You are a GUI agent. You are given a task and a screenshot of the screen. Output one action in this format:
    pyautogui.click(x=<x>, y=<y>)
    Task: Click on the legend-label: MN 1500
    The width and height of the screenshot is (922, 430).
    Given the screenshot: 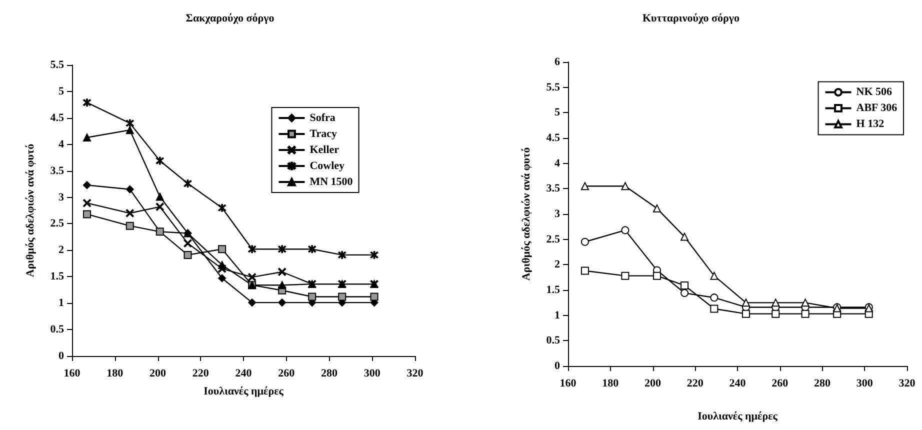 What is the action you would take?
    pyautogui.click(x=332, y=182)
    